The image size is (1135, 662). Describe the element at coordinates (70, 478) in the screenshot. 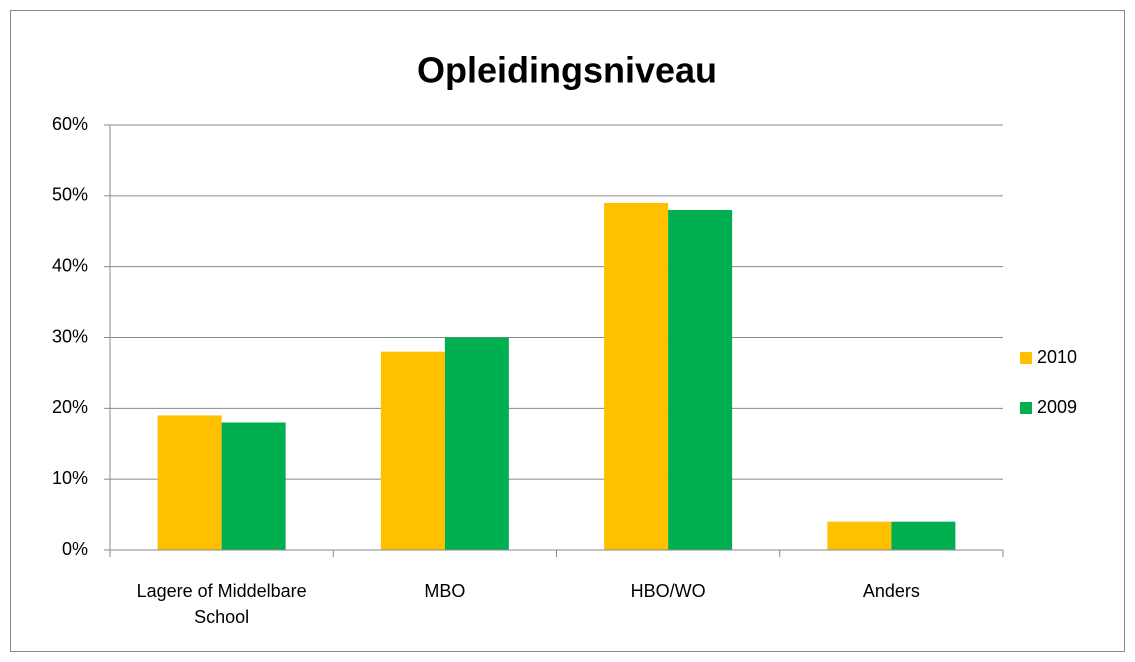

I see `y-tick-label: 10%` at that location.